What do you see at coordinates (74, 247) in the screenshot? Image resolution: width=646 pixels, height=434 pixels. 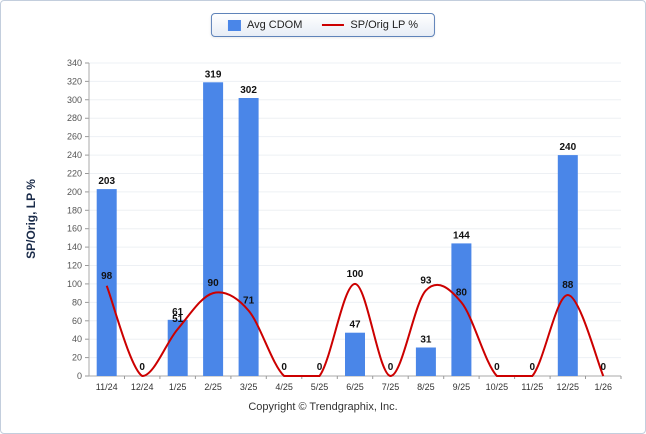 I see `y-tick-label: 140` at bounding box center [74, 247].